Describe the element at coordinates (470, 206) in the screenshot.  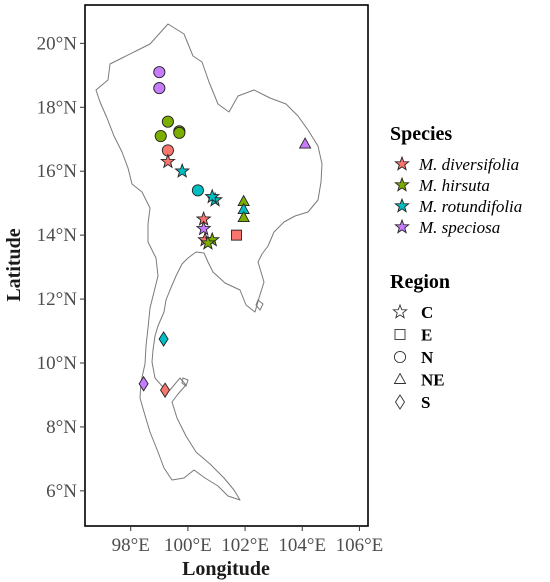
I see `species-legend-label: M. rotundifolia` at that location.